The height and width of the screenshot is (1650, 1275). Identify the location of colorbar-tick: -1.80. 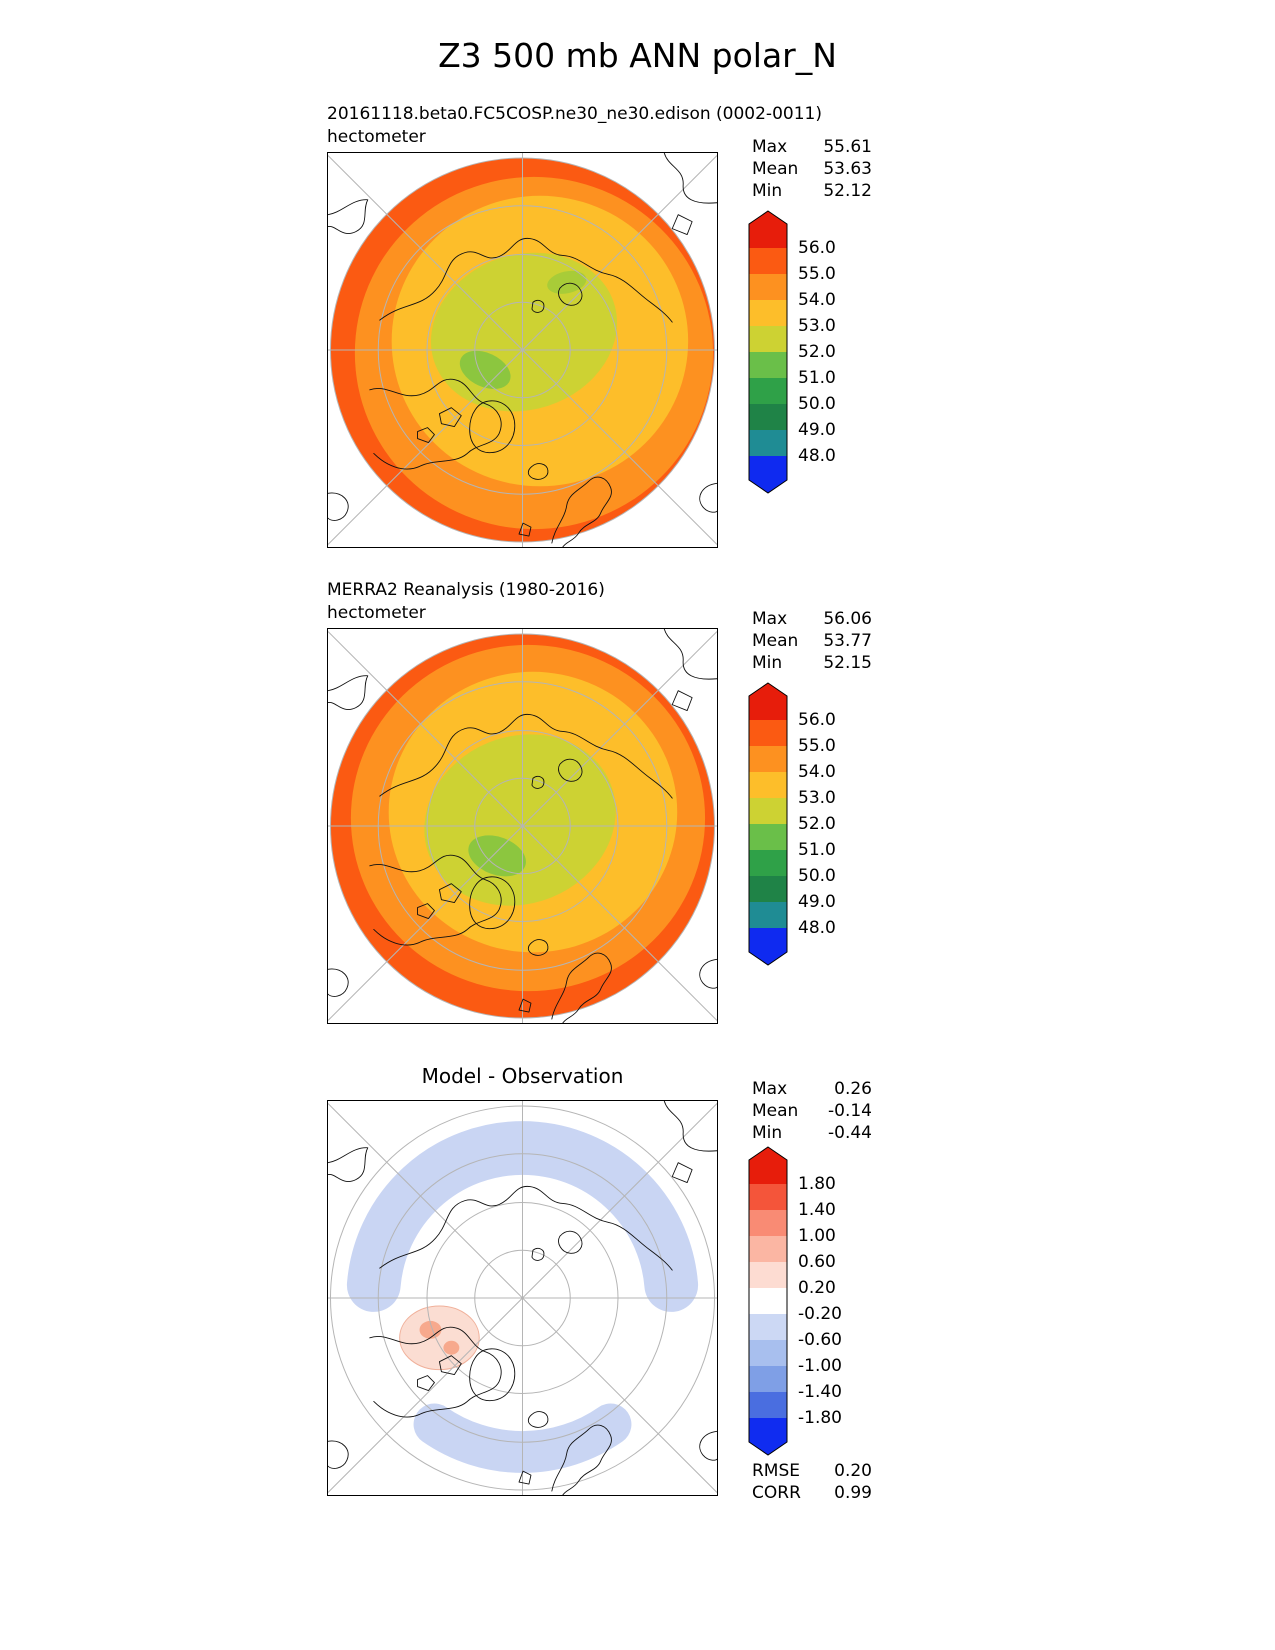
(820, 1418).